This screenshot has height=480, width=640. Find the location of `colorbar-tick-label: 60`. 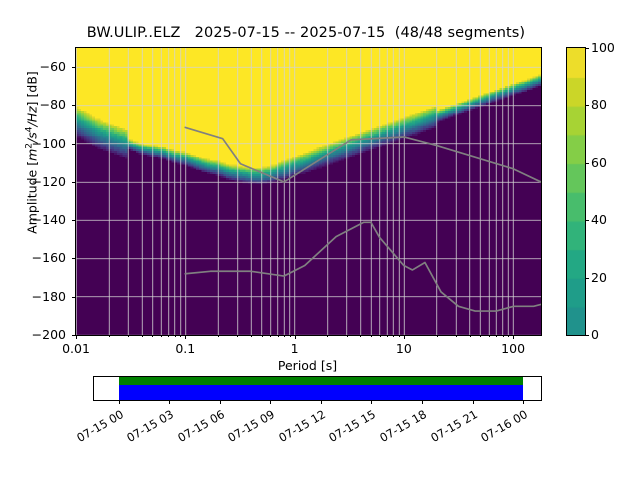

colorbar-tick-label: 60 is located at coordinates (599, 162).